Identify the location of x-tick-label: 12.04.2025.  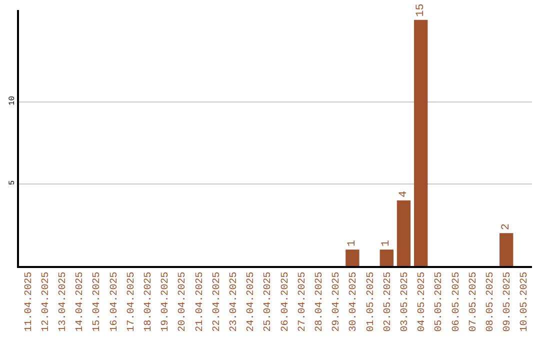
(46, 302).